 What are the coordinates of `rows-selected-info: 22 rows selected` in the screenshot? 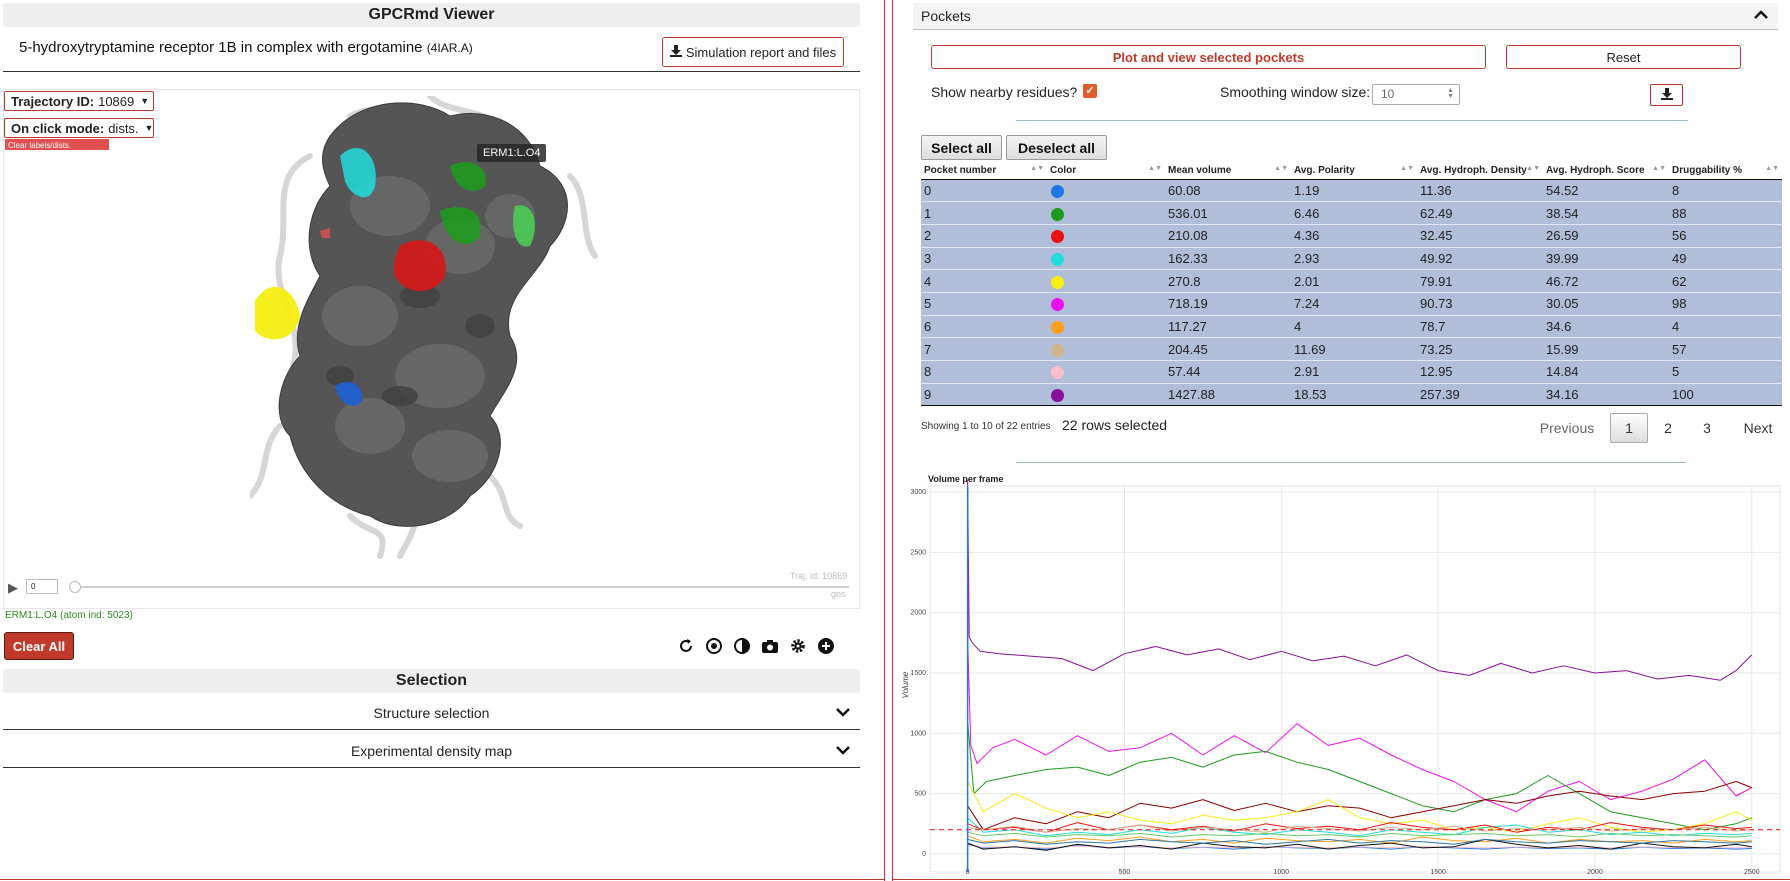 It's located at (1115, 425).